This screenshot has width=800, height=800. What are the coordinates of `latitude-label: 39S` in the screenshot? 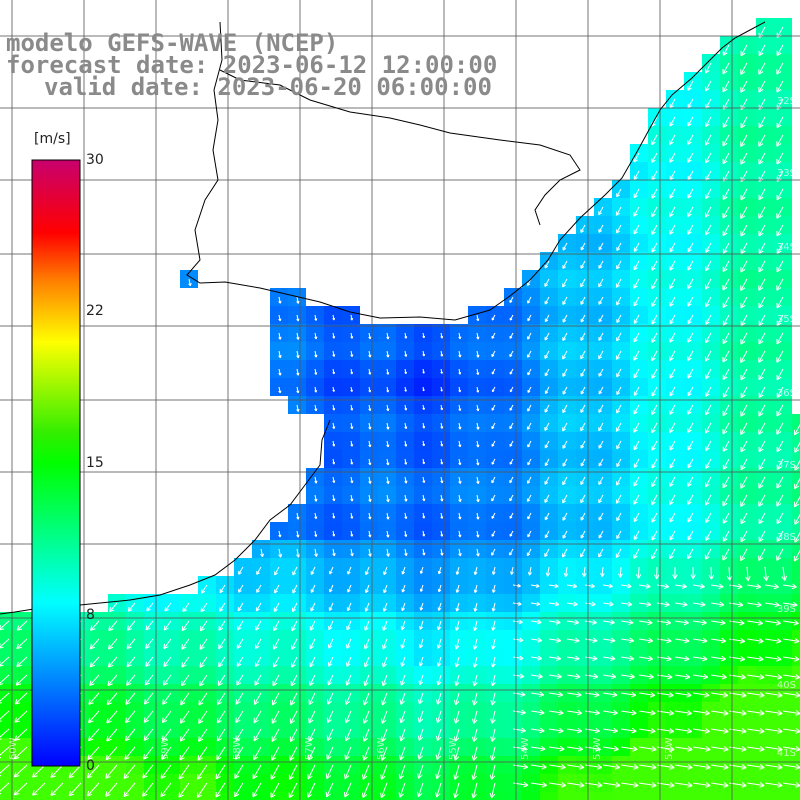 It's located at (786, 609).